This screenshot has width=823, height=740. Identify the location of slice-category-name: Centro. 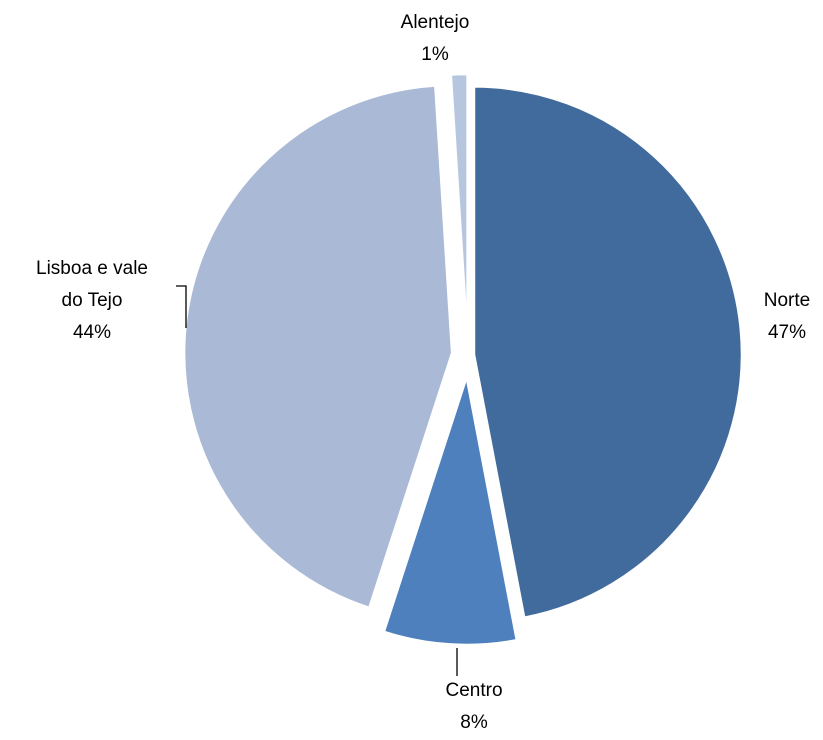
(473, 690).